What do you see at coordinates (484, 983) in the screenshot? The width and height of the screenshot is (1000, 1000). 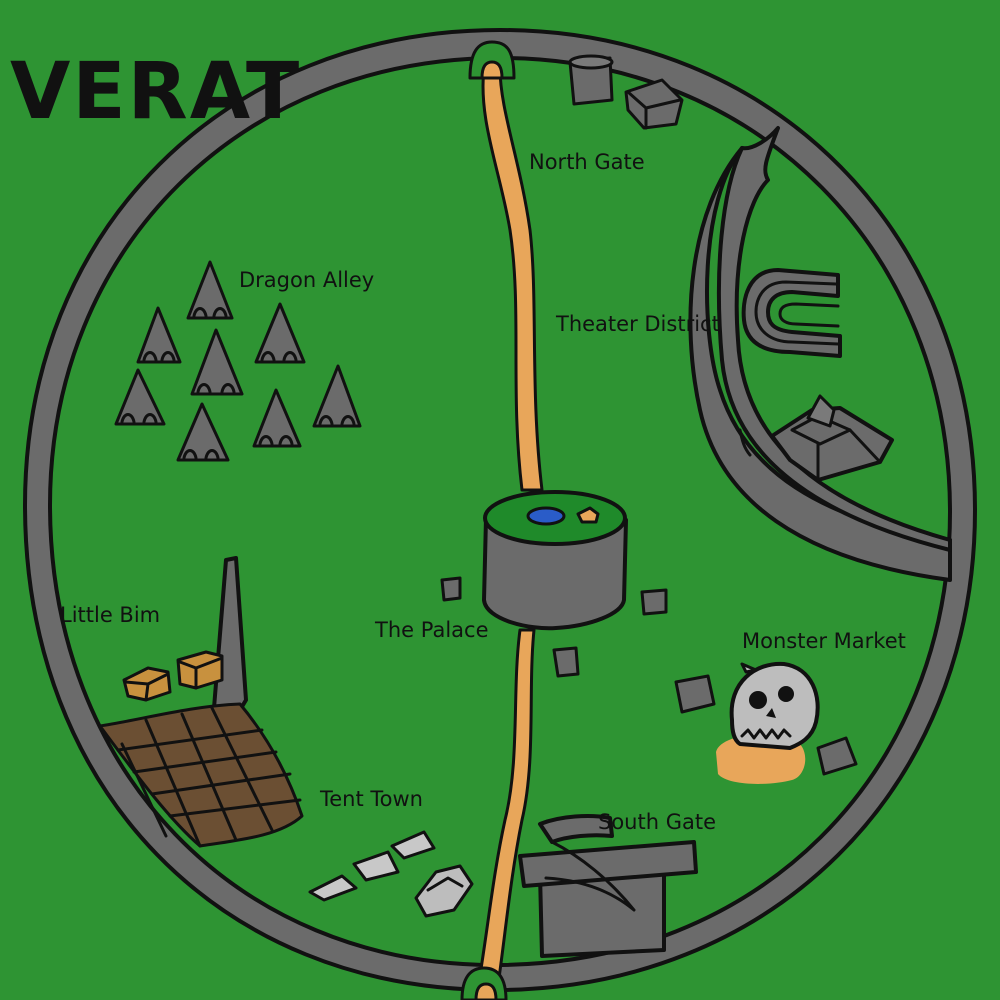 I see `south-wall-arch-icon` at bounding box center [484, 983].